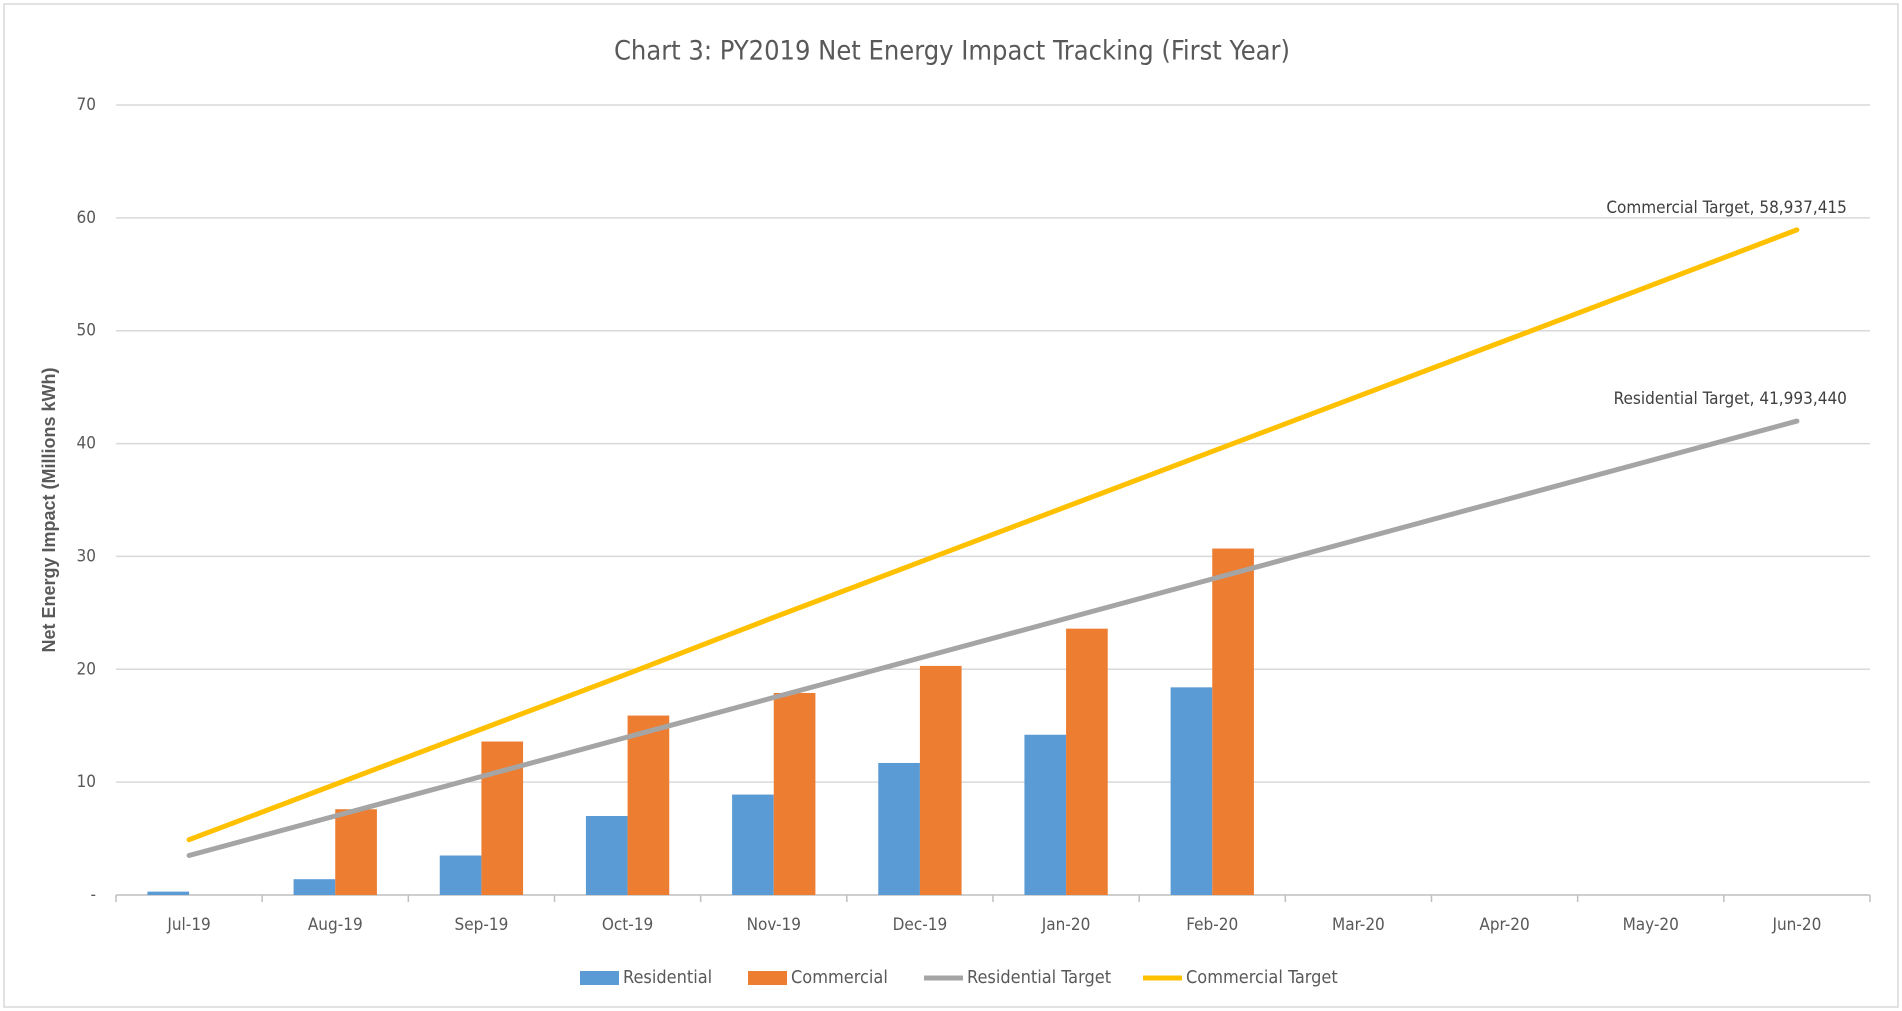 Image resolution: width=1902 pixels, height=1011 pixels. What do you see at coordinates (49, 509) in the screenshot?
I see `y-axis-title: Net Energy Impact (Millions kWh)` at bounding box center [49, 509].